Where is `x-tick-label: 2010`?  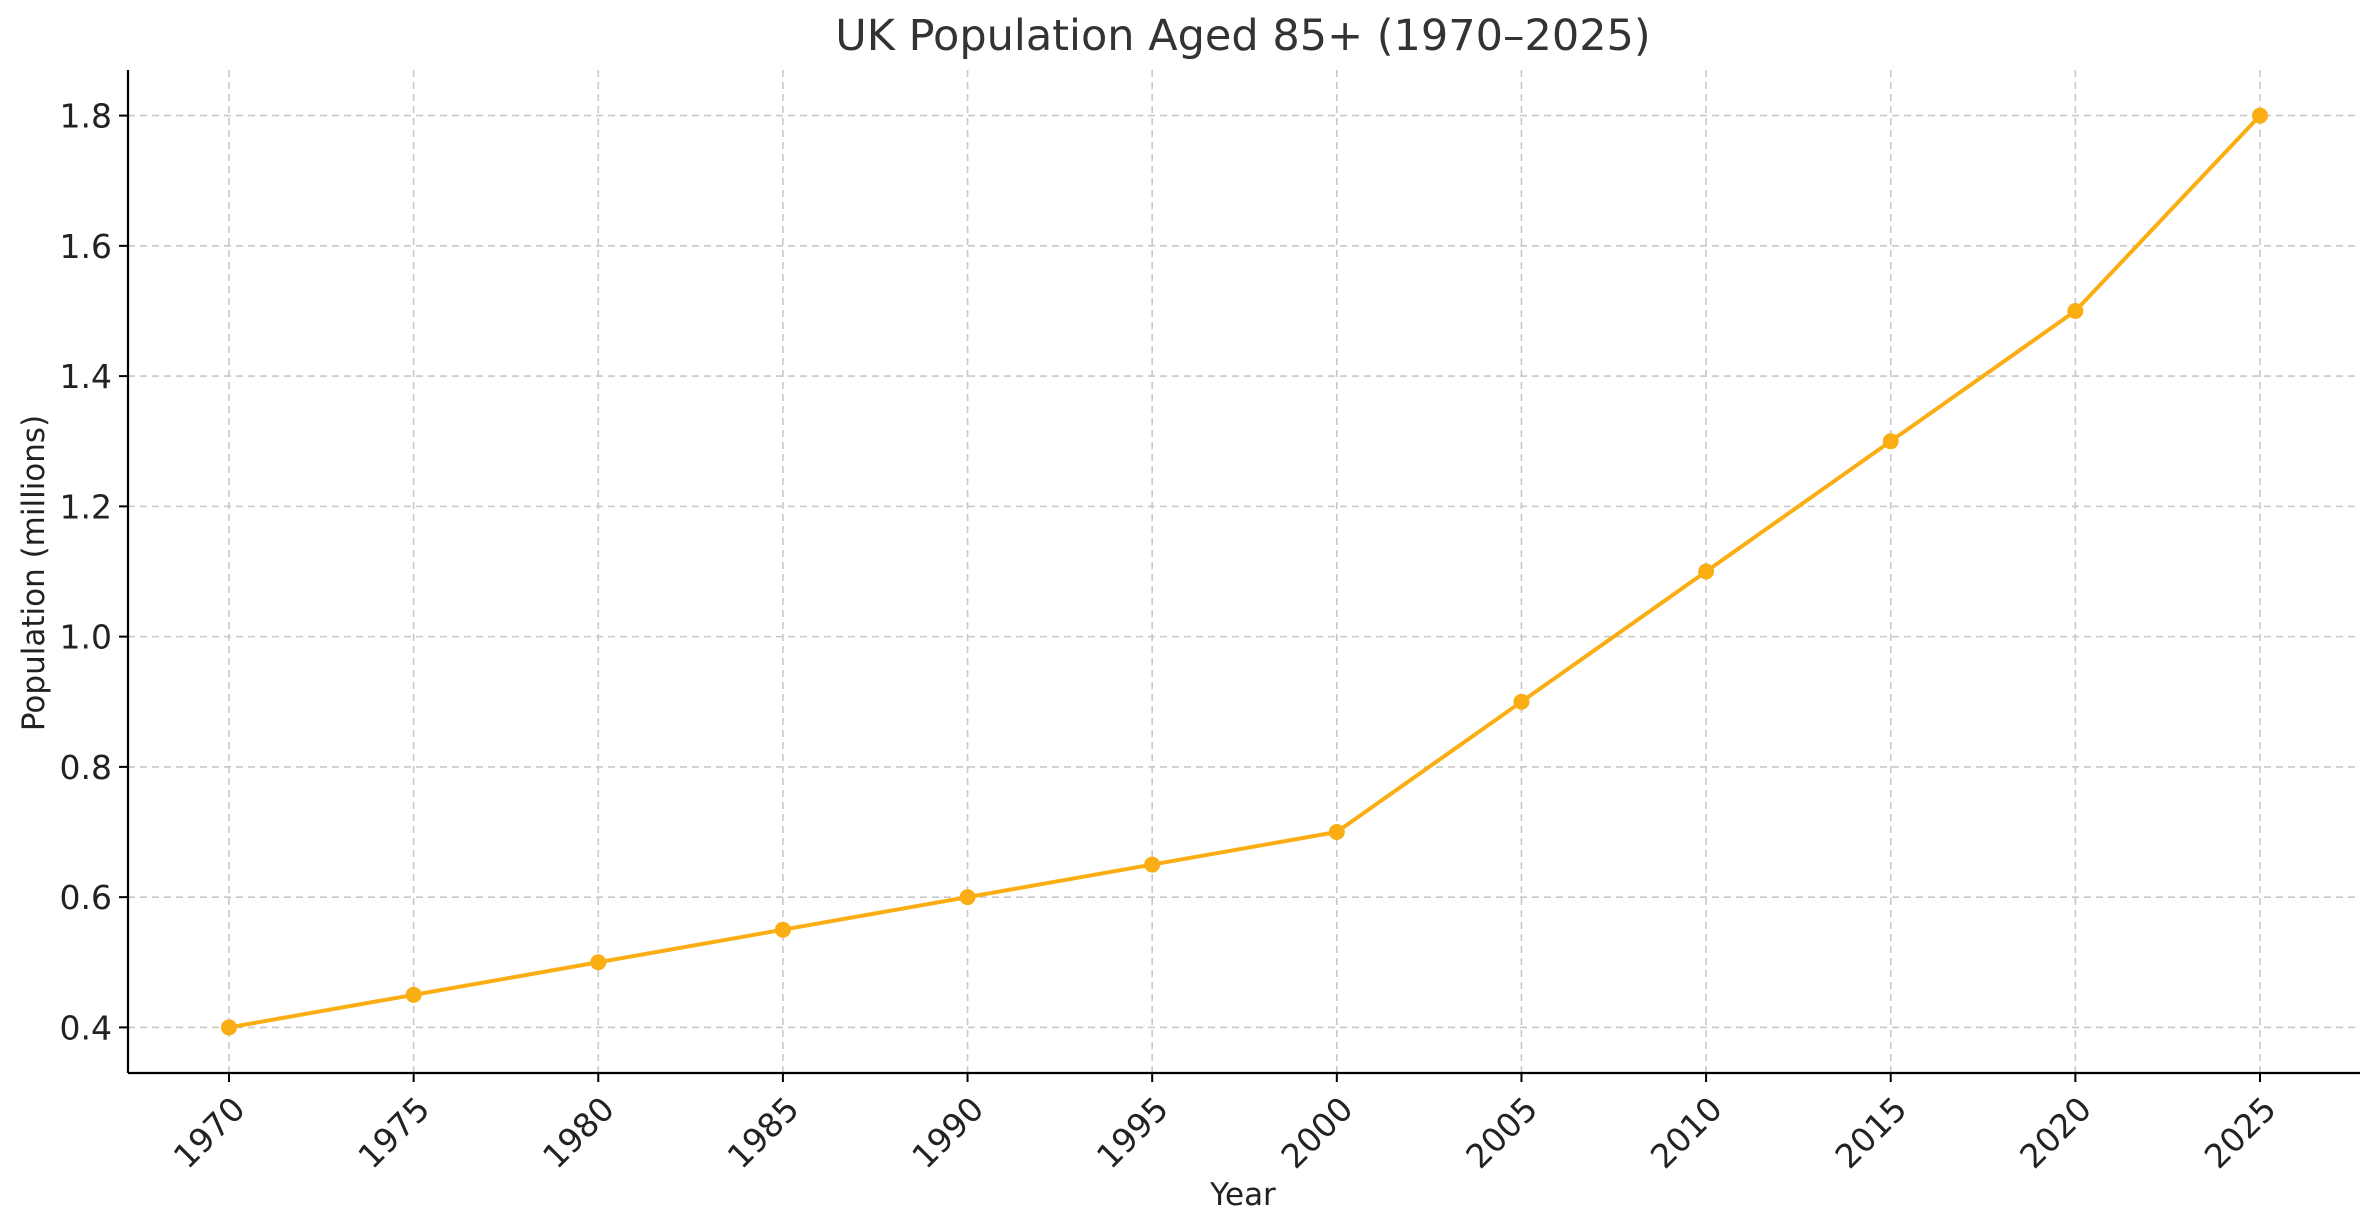
x-tick-label: 2010 is located at coordinates (1686, 1132).